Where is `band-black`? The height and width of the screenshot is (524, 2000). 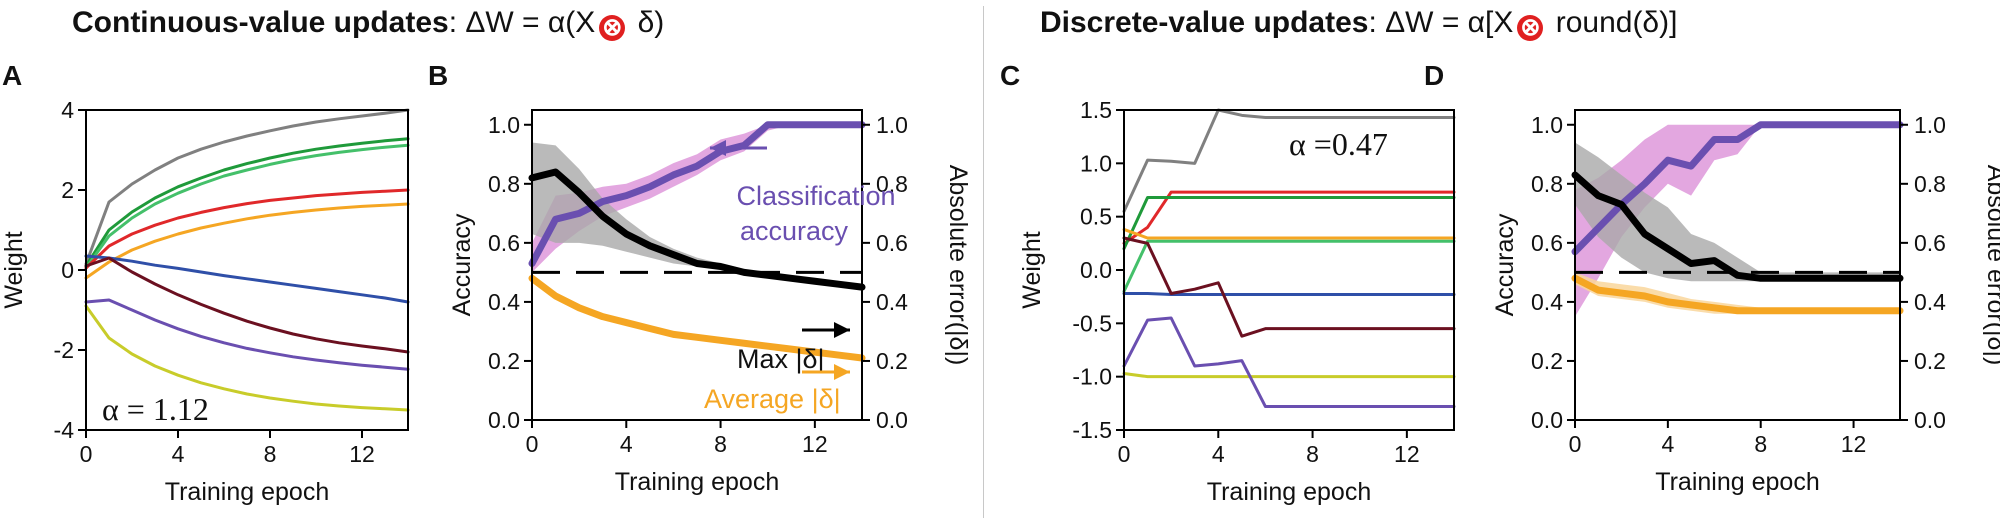
band-black is located at coordinates (1737, 212).